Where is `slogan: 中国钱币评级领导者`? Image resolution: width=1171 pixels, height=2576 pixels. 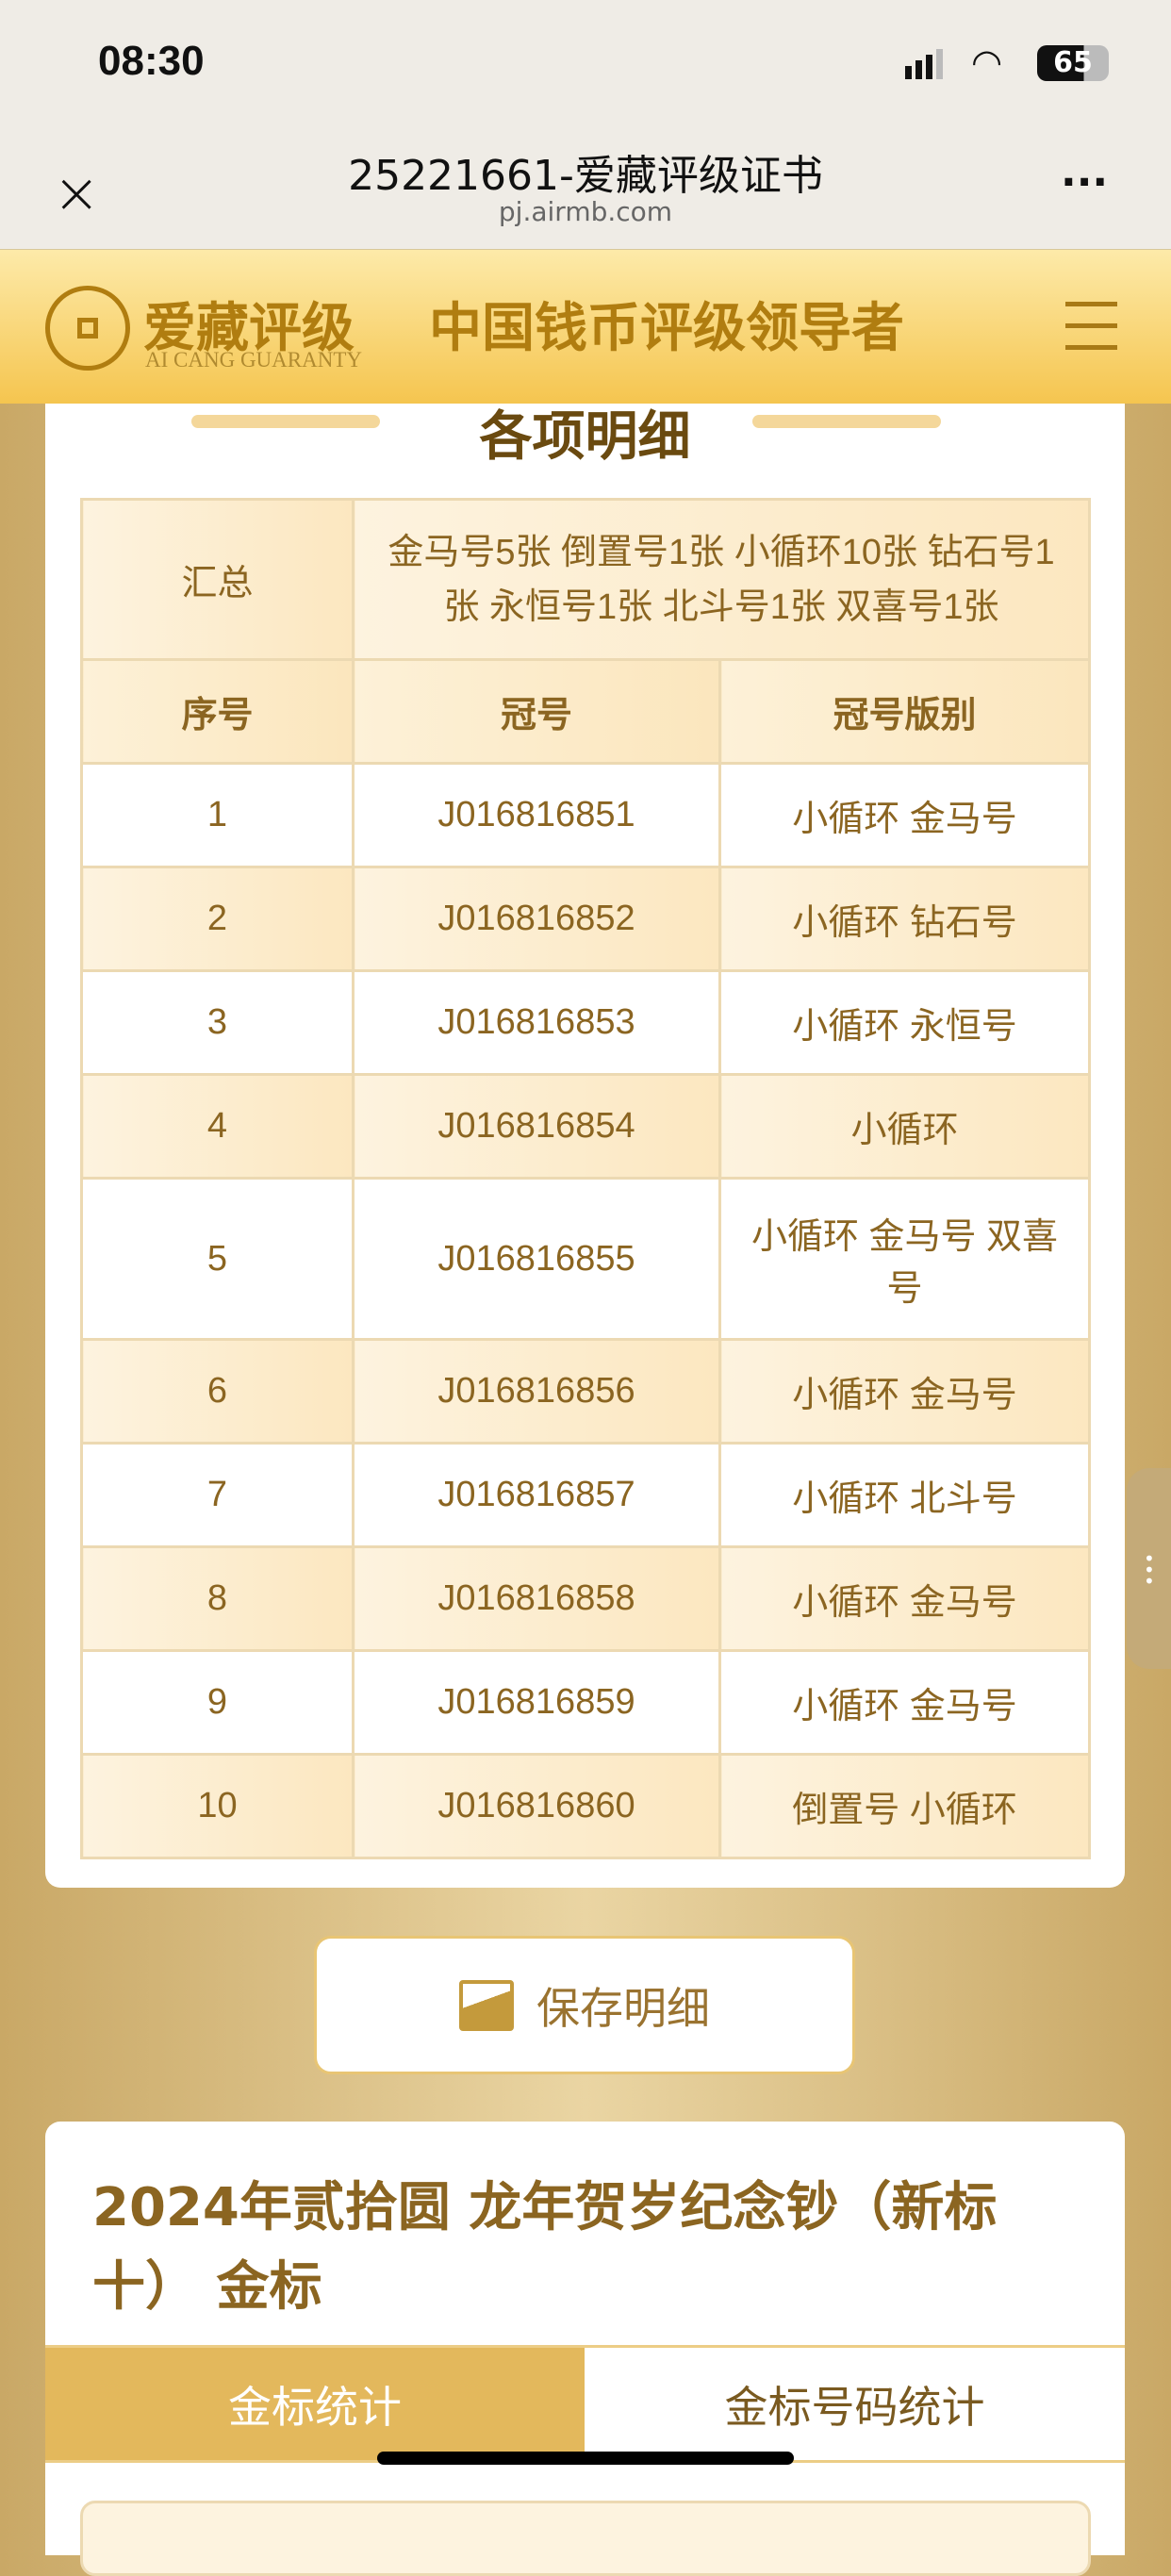 slogan: 中国钱币评级领导者 is located at coordinates (666, 328).